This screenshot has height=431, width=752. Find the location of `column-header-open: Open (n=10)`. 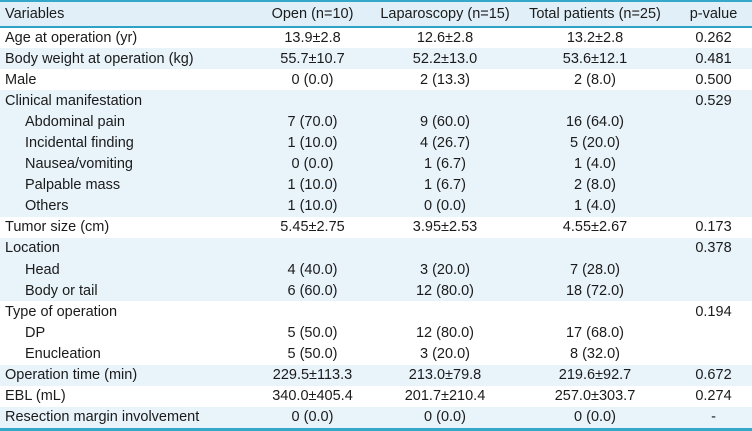

column-header-open: Open (n=10) is located at coordinates (312, 15).